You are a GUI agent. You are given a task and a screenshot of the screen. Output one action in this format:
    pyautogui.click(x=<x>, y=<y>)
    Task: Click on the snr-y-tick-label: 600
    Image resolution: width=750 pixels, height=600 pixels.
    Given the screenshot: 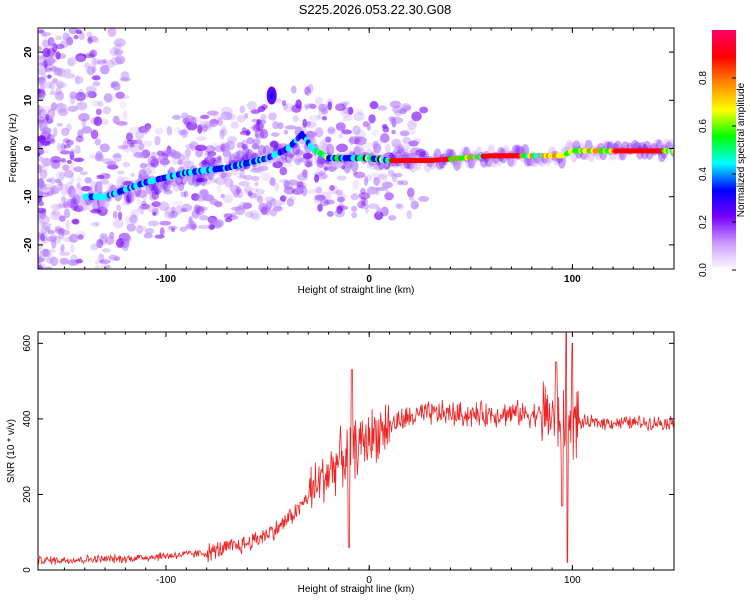 What is the action you would take?
    pyautogui.click(x=27, y=343)
    